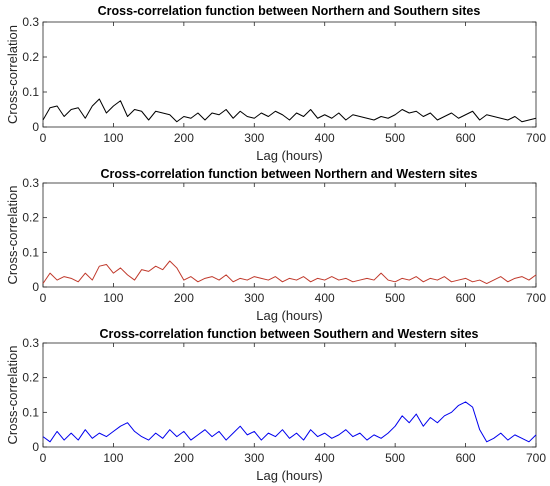  Describe the element at coordinates (30, 235) in the screenshot. I see `panel-2-y-tick-labels: 0 0.1 0.2 0.3` at that location.